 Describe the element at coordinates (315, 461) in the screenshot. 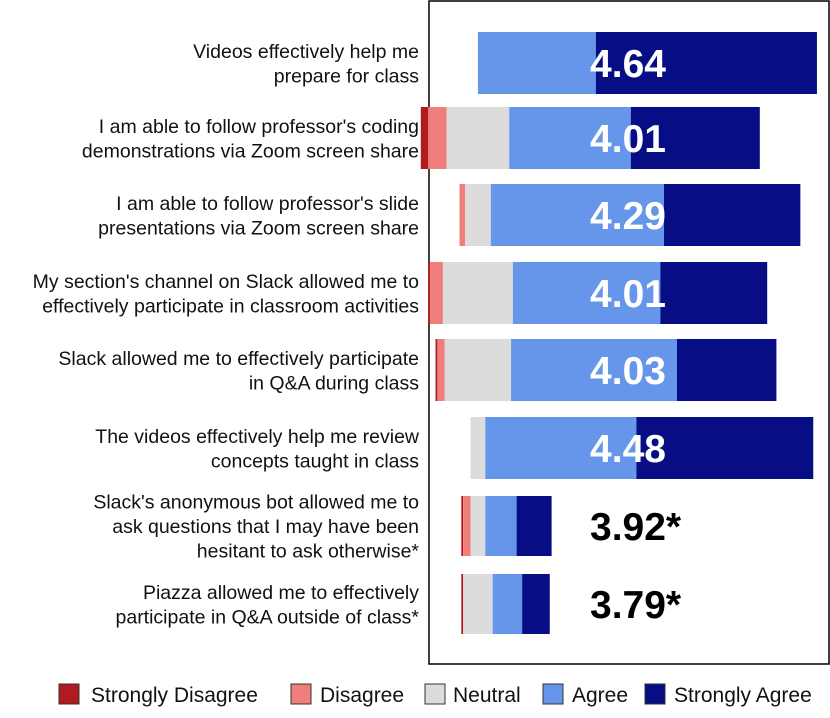

I see `question-label: concepts taught in class` at that location.